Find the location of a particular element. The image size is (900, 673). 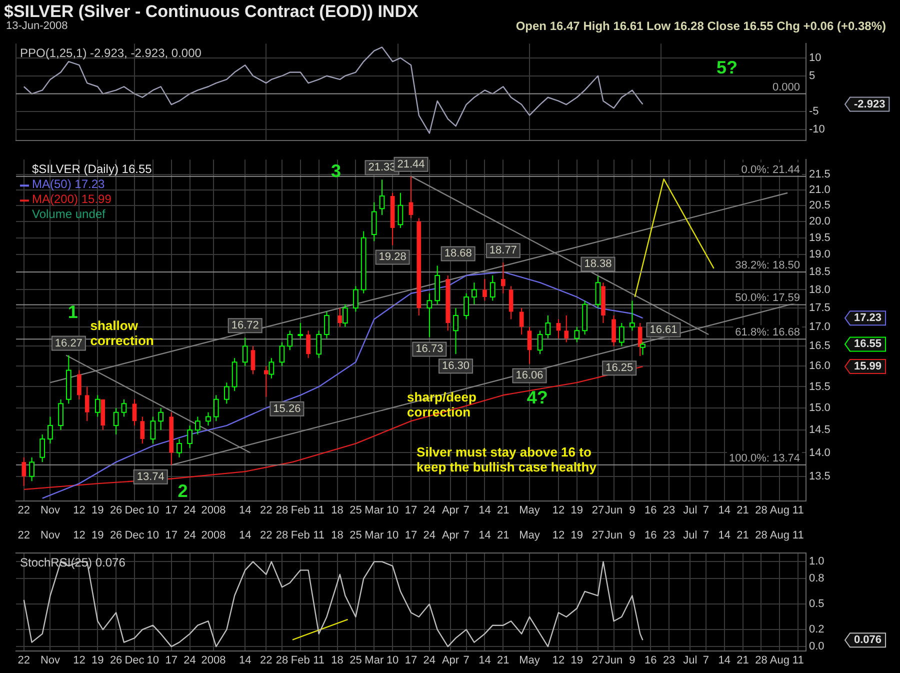

y-tick-label: 17.0 is located at coordinates (819, 326).